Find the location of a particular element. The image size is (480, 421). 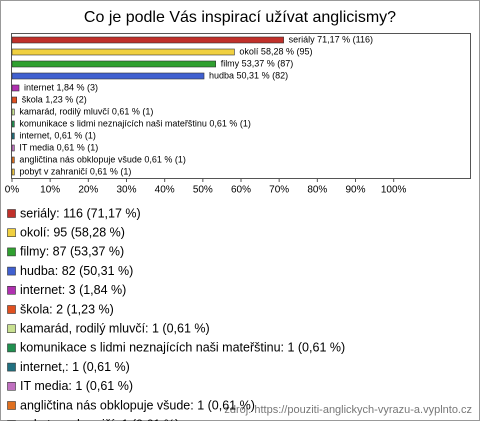

legend-label: filmy: 87 (53,37 %) is located at coordinates (72, 252).